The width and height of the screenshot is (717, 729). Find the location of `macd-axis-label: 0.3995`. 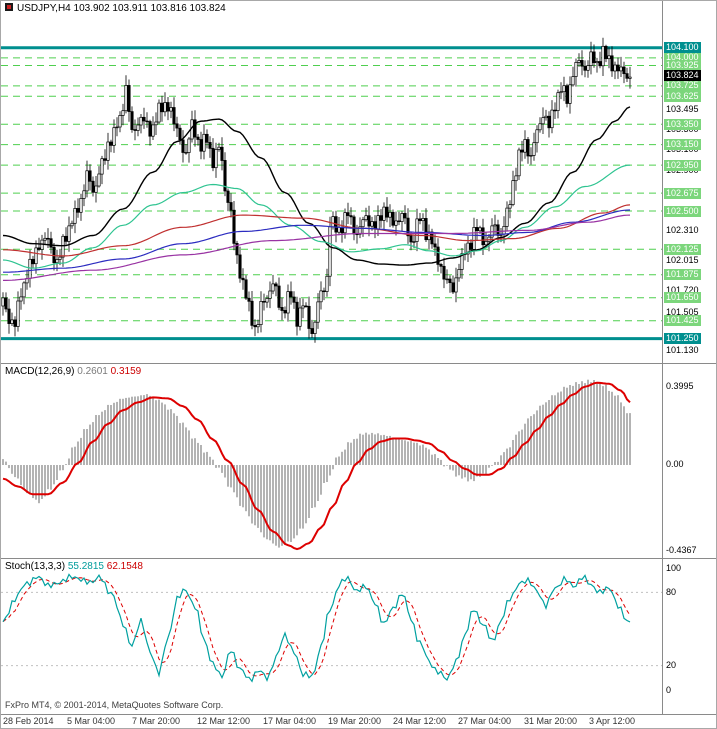

macd-axis-label: 0.3995 is located at coordinates (680, 386).